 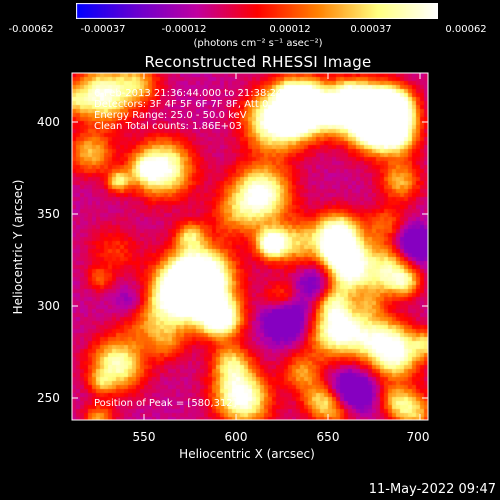 What do you see at coordinates (168, 126) in the screenshot?
I see `info-clean-counts: Clean Total counts: 1.86E+03` at bounding box center [168, 126].